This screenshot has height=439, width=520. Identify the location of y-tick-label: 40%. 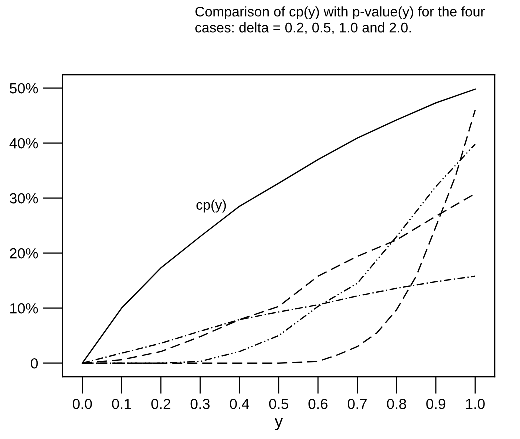
(24, 143).